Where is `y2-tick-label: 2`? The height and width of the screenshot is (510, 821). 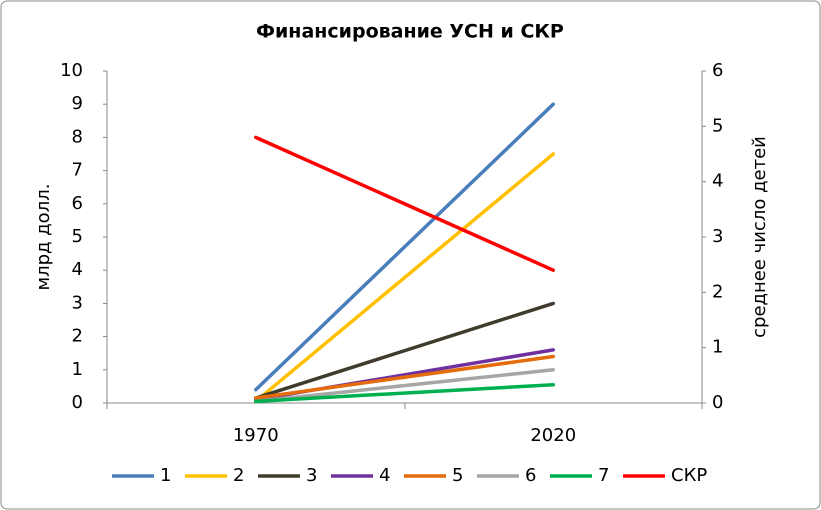
y2-tick-label: 2 is located at coordinates (717, 291).